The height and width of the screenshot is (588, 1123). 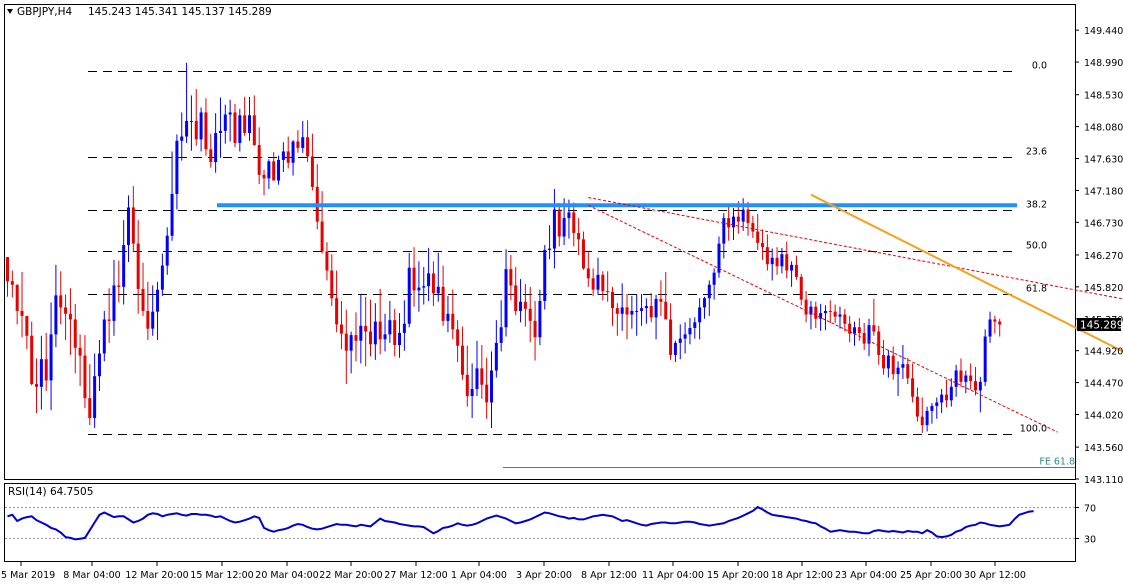 I want to click on fib-level-label: 100.0, so click(x=1033, y=429).